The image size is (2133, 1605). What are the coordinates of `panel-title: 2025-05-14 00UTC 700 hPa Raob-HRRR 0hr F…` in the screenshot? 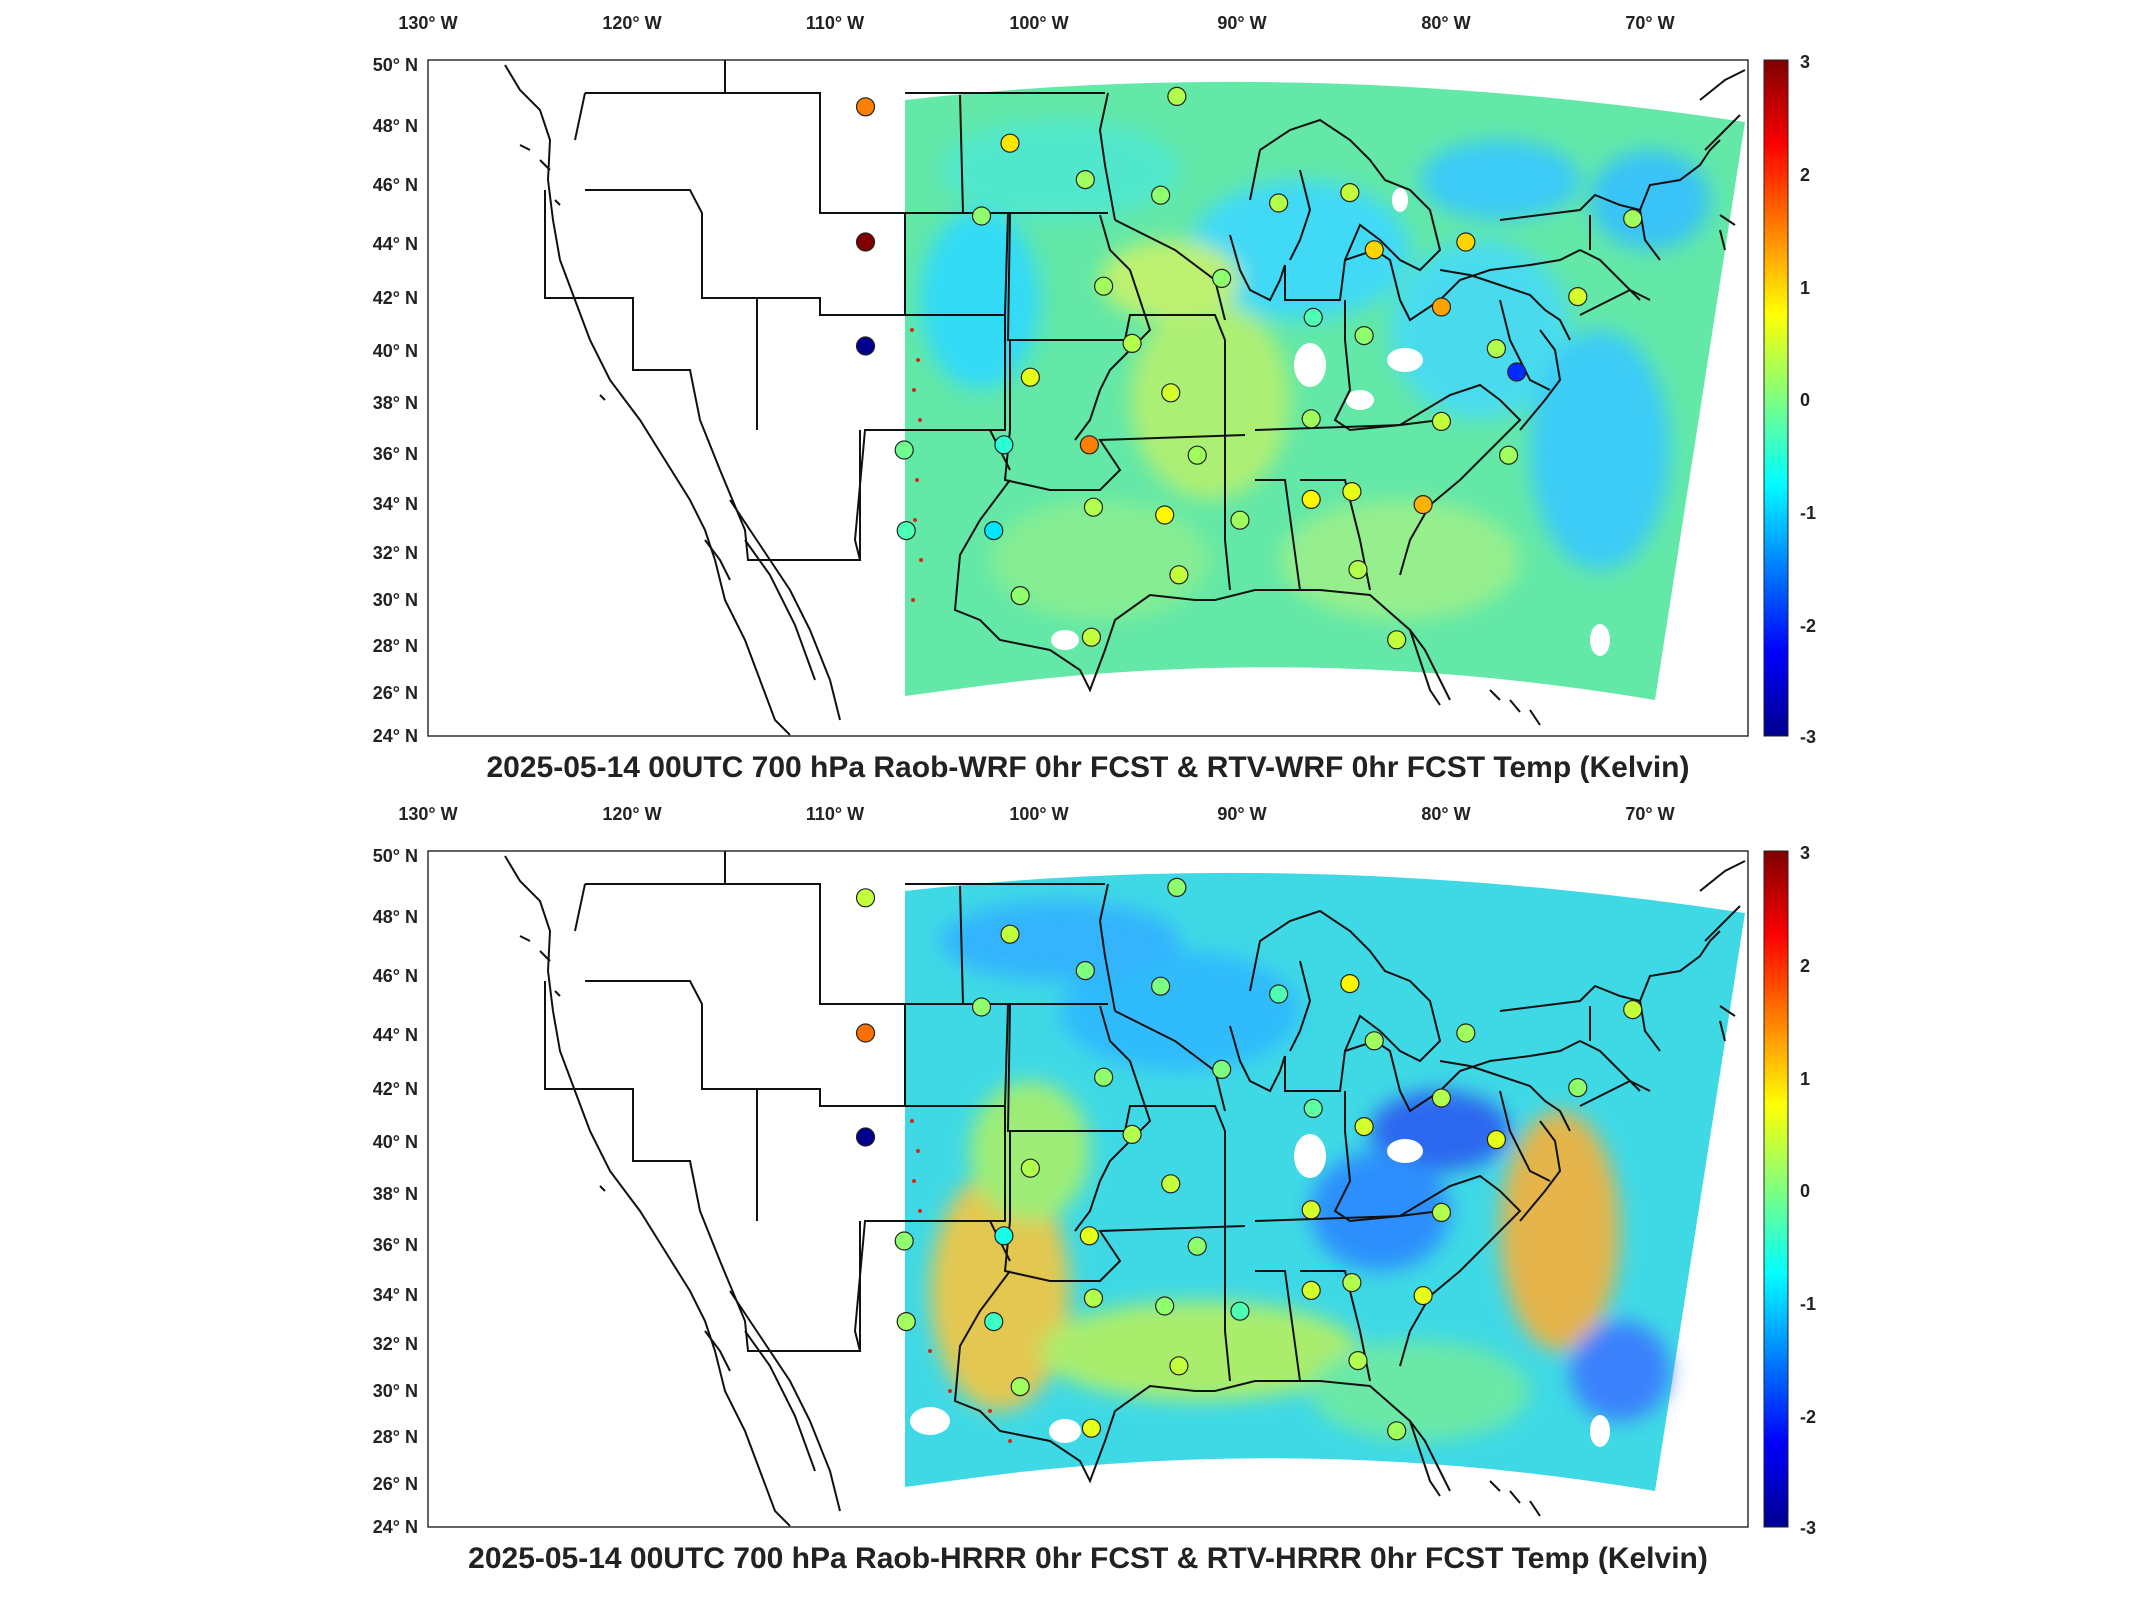 It's located at (1088, 1558).